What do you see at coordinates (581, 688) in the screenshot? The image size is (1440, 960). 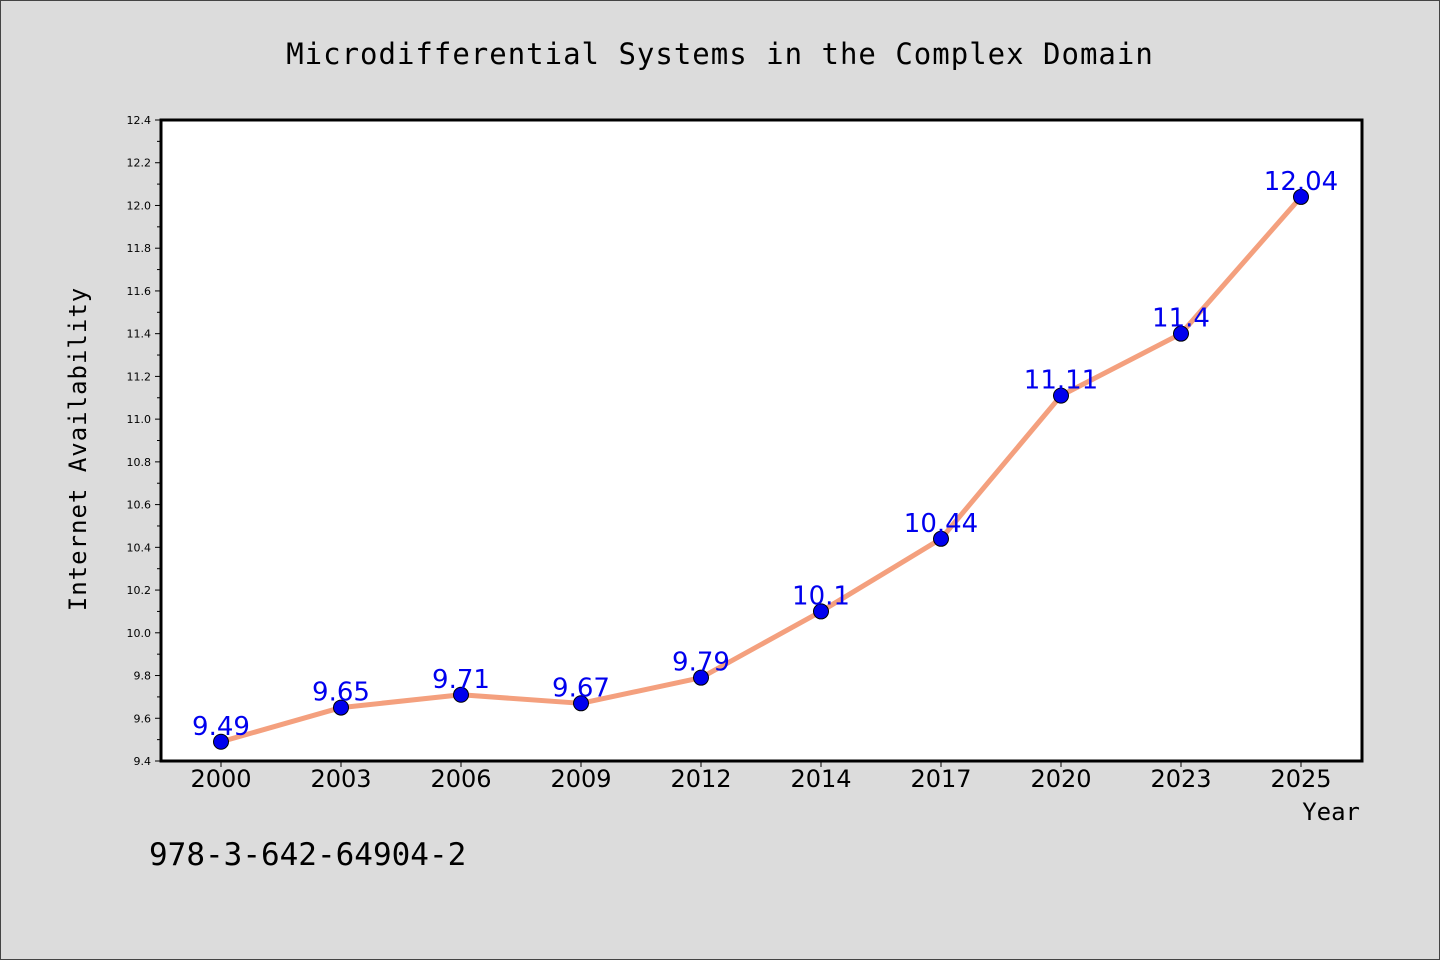 I see `data-label: 9.67` at bounding box center [581, 688].